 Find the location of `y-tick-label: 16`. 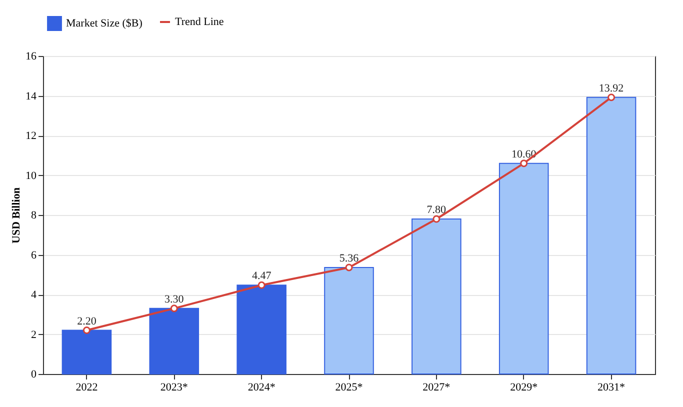

y-tick-label: 16 is located at coordinates (31, 56).